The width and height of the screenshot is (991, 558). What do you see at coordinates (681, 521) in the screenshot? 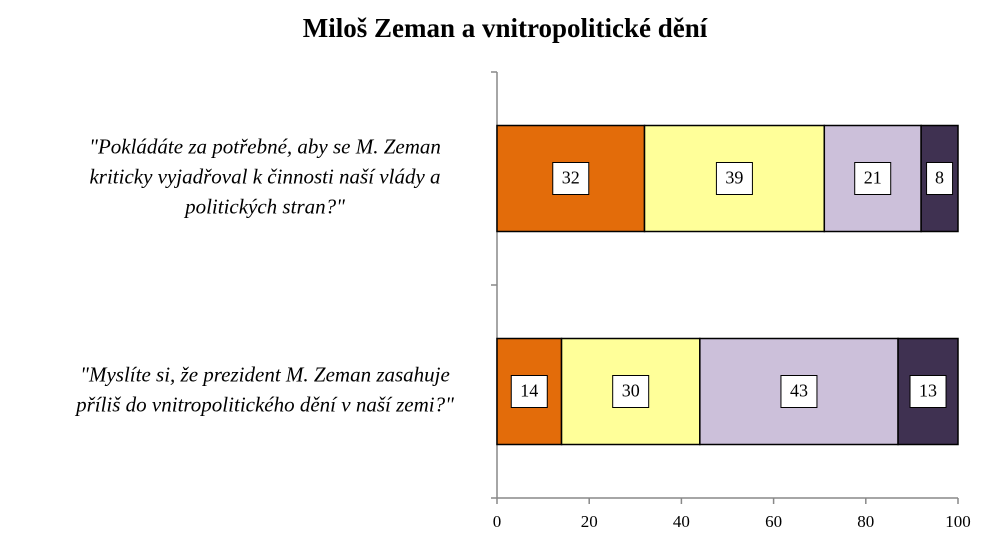
I see `x-tick-label: 40` at bounding box center [681, 521].